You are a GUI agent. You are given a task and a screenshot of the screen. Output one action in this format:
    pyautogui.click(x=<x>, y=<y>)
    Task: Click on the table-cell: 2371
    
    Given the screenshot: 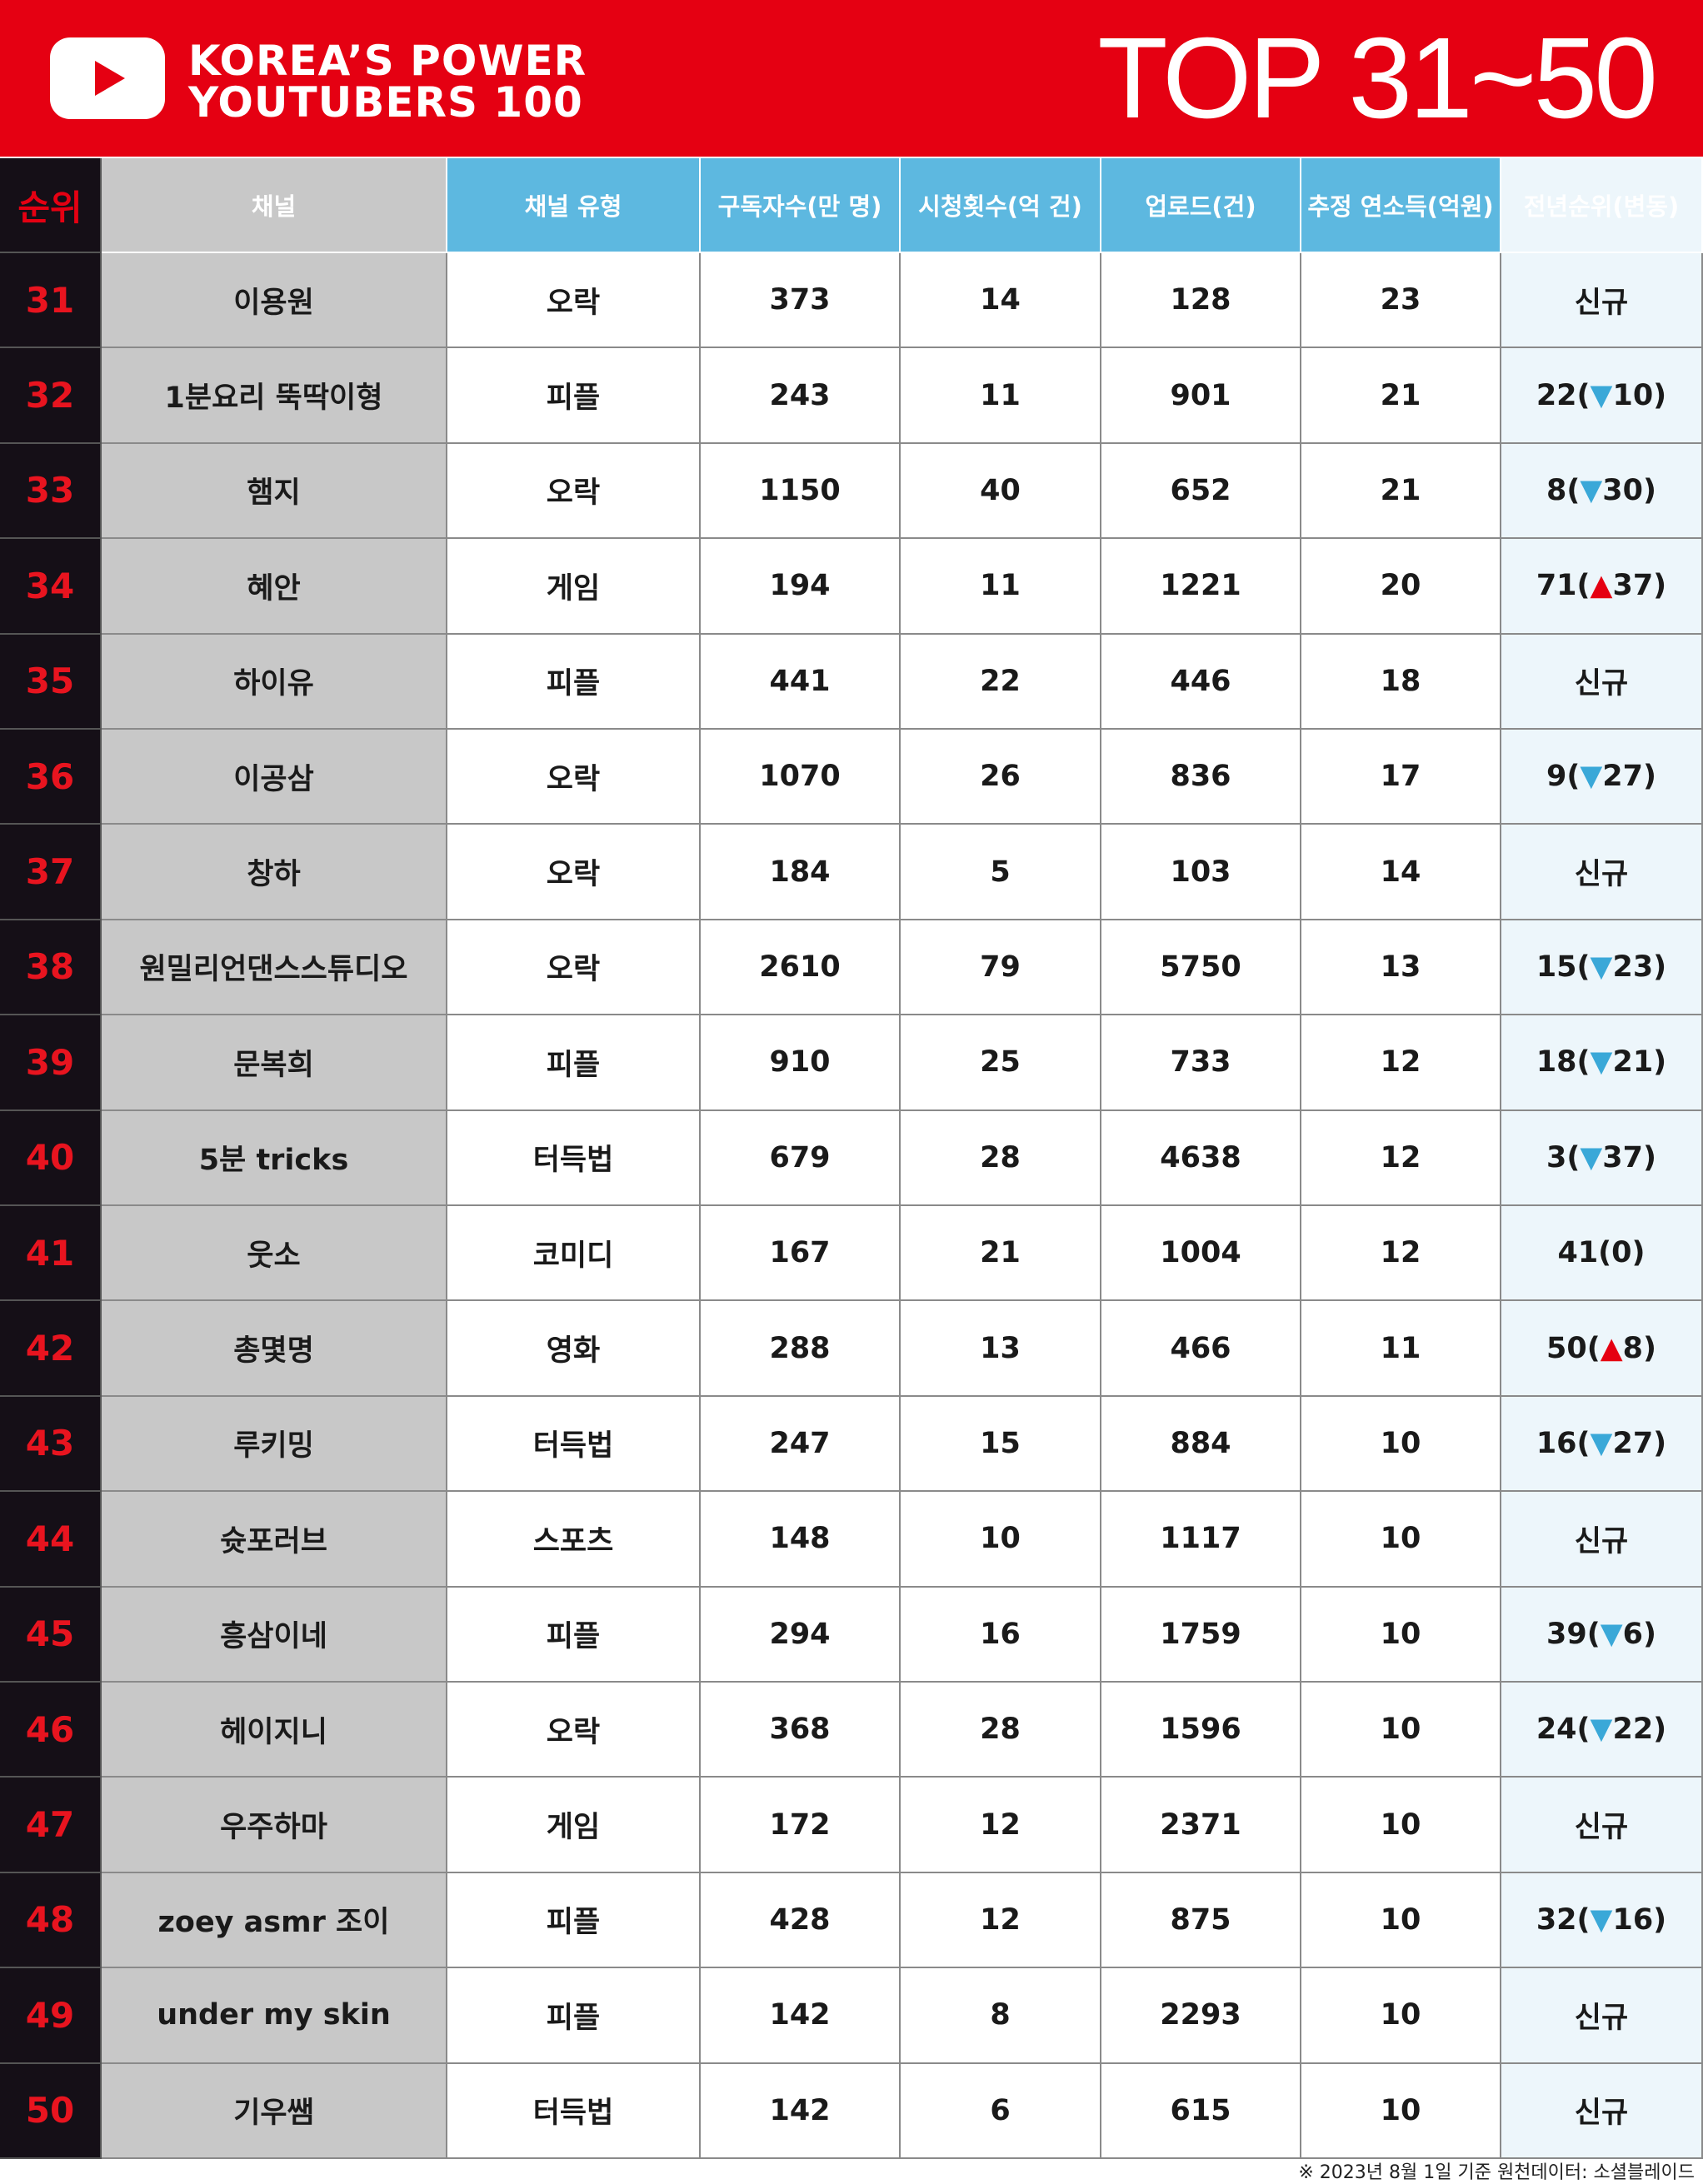 What is the action you would take?
    pyautogui.click(x=1201, y=1825)
    